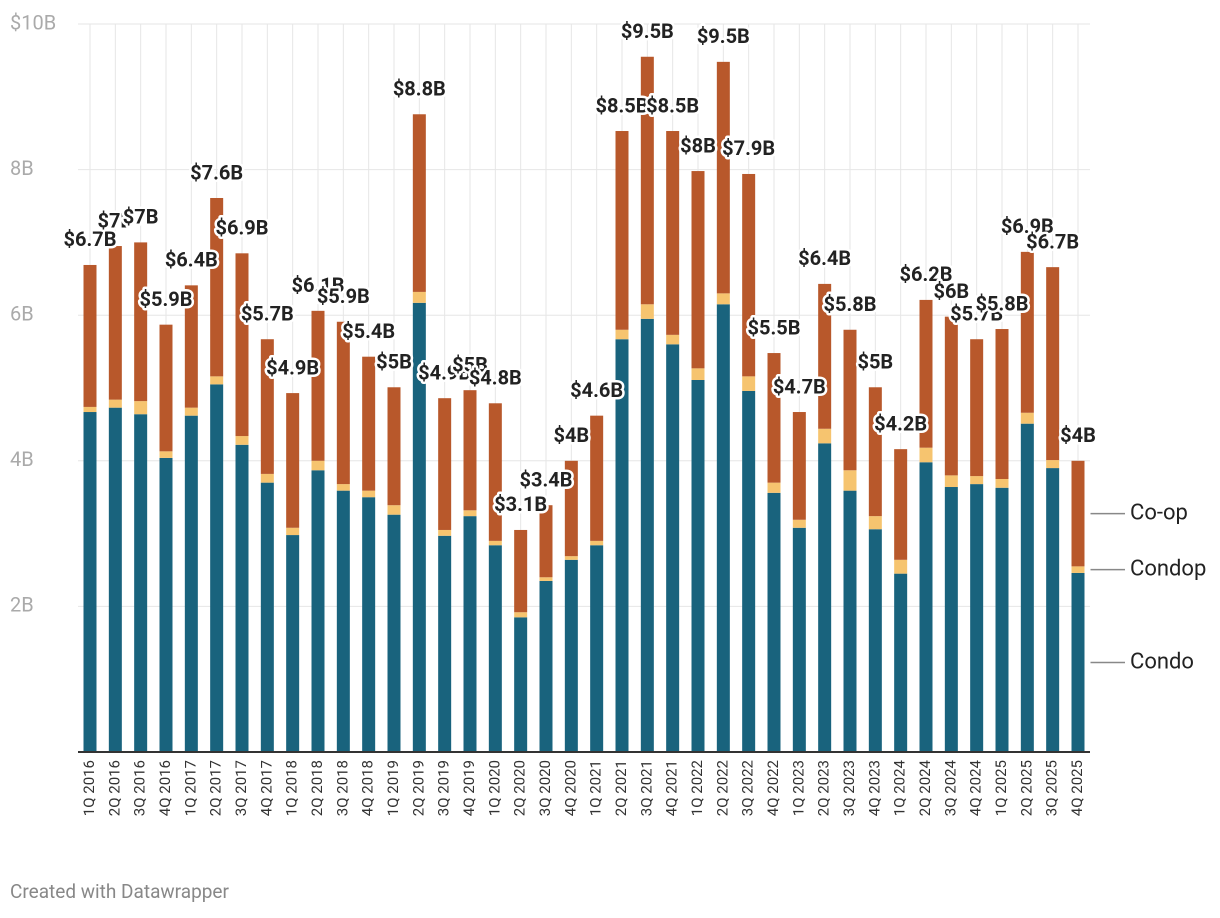 Image resolution: width=1220 pixels, height=918 pixels. I want to click on total-label: $5.4B, so click(368, 331).